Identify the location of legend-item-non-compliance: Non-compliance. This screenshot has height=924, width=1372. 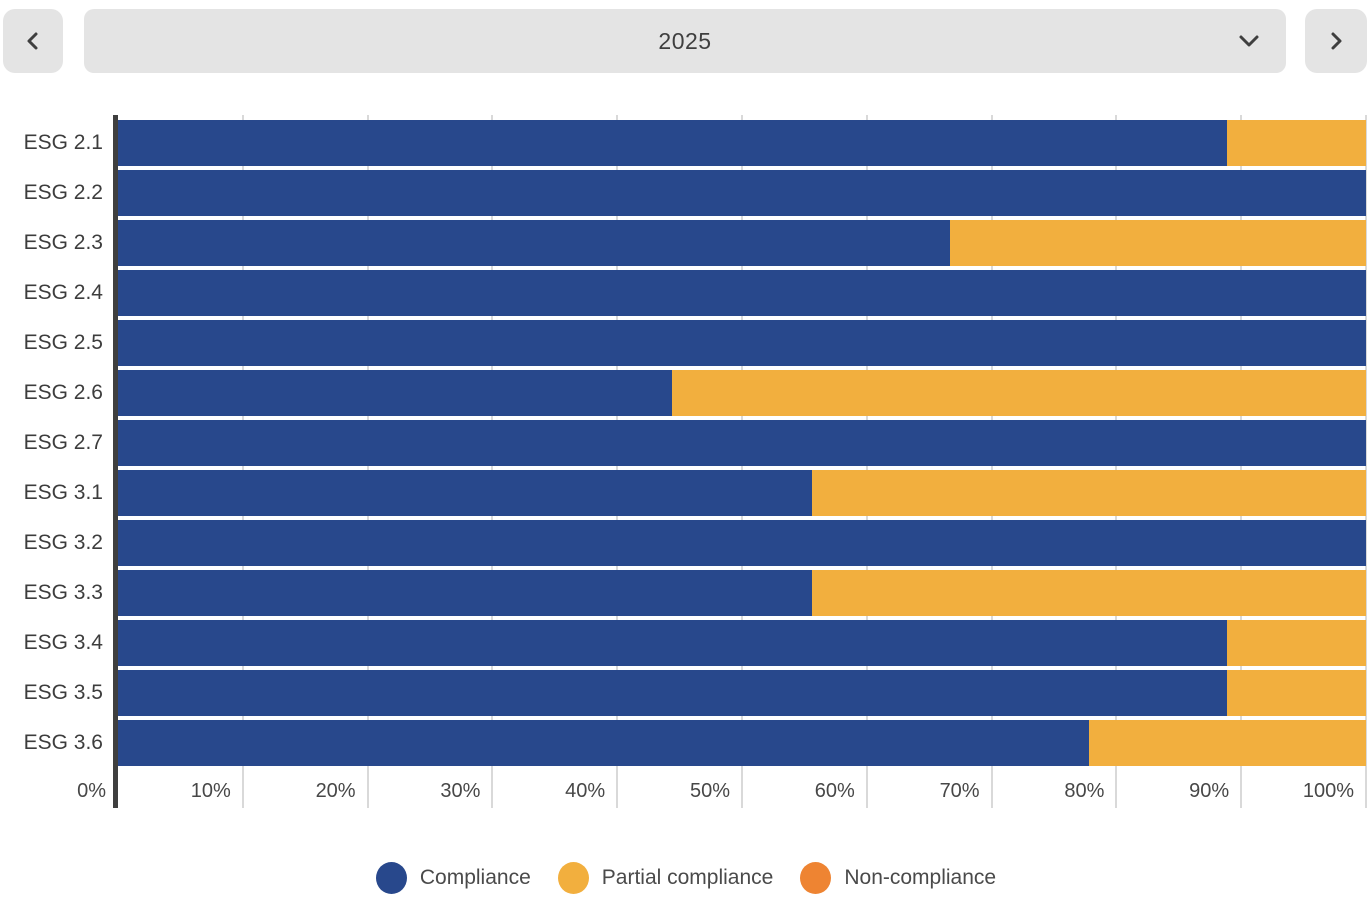
(898, 878).